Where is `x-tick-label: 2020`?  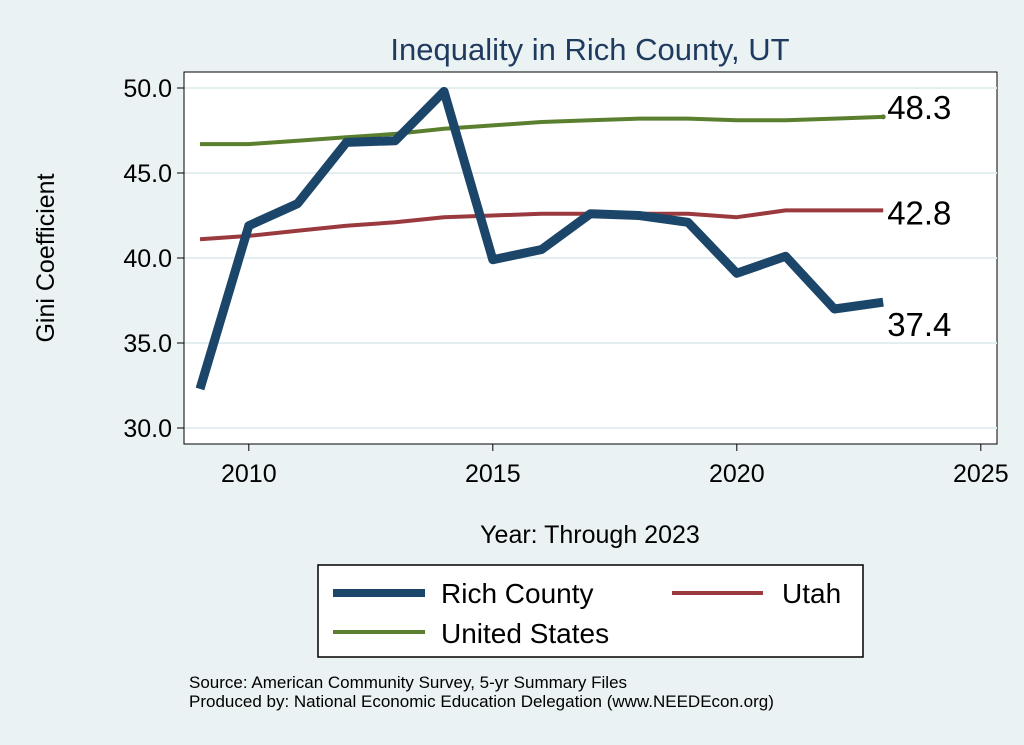
x-tick-label: 2020 is located at coordinates (737, 474).